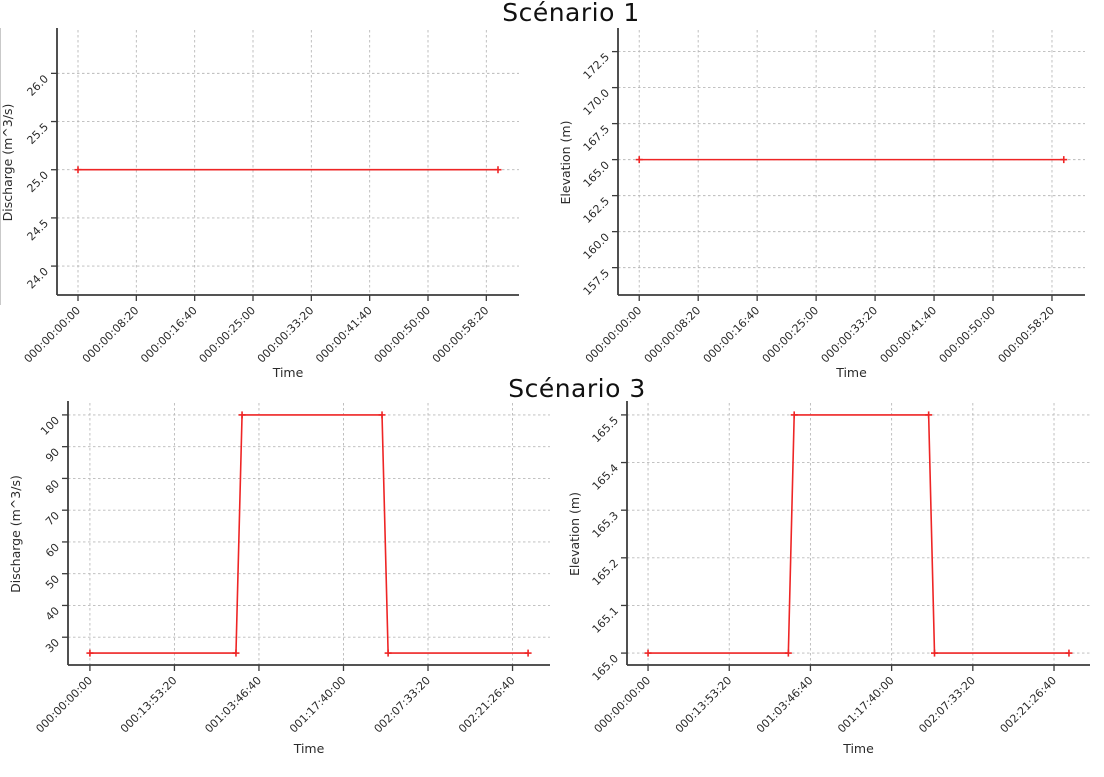 The width and height of the screenshot is (1104, 777). I want to click on svg-text: 160.0, so click(596, 246).